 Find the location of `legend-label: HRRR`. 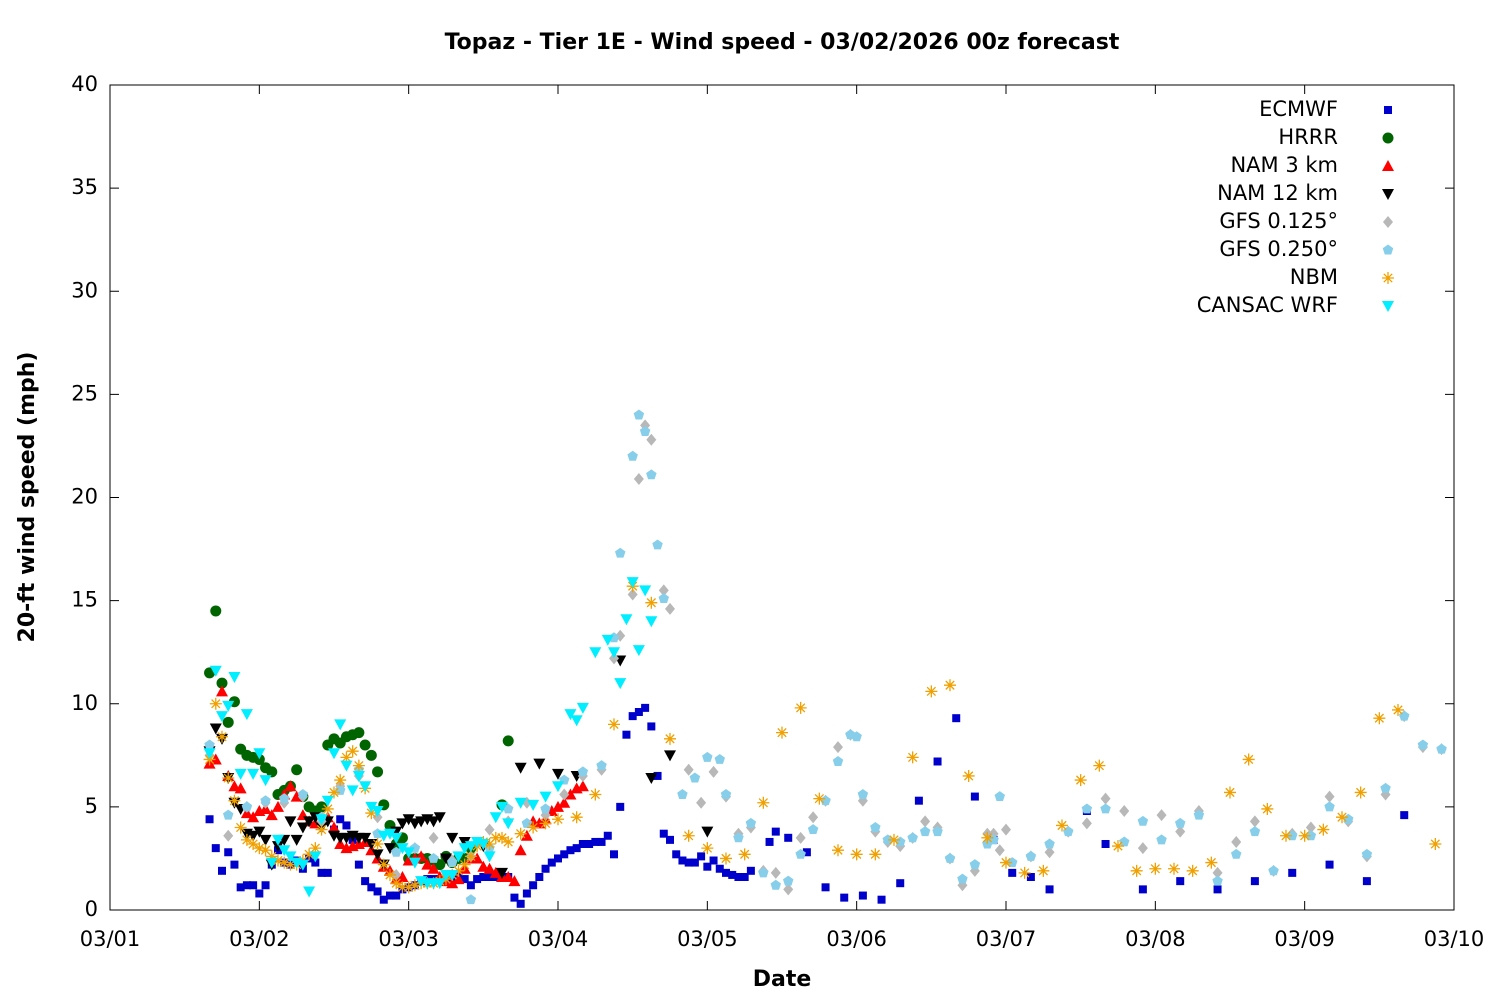

legend-label: HRRR is located at coordinates (1308, 137).